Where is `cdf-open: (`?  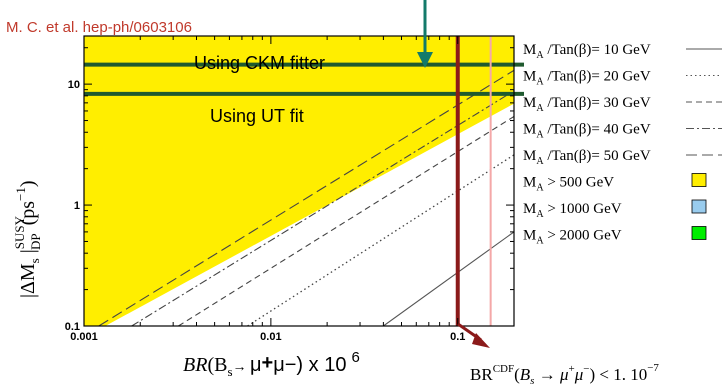
cdf-open: ( is located at coordinates (517, 374).